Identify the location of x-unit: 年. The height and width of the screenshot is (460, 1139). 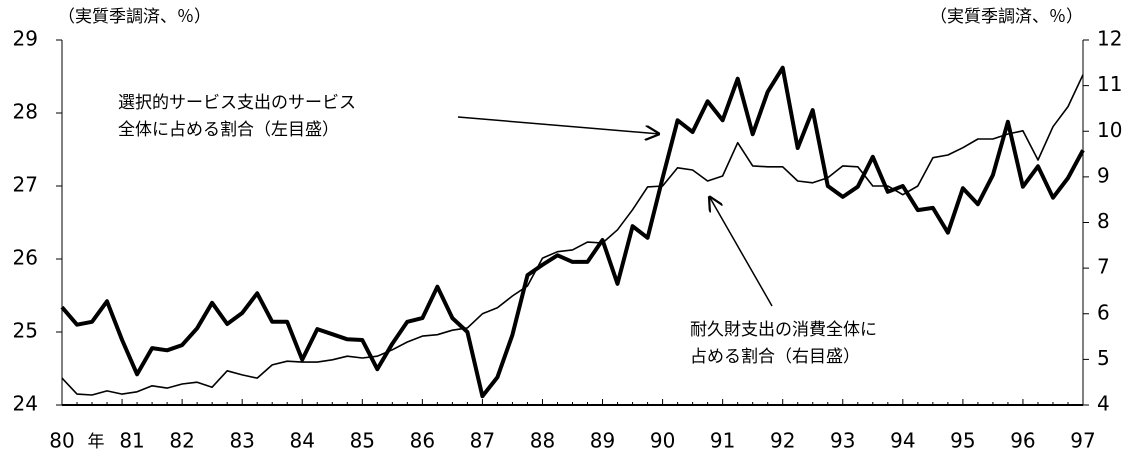
(96, 442).